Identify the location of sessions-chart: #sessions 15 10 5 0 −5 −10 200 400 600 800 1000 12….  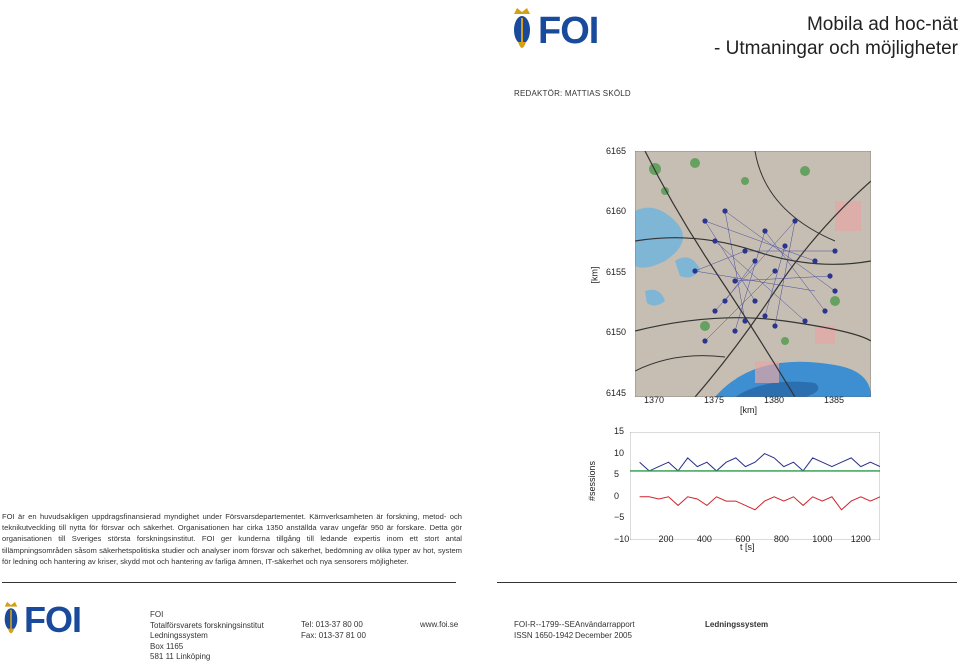
(738, 494).